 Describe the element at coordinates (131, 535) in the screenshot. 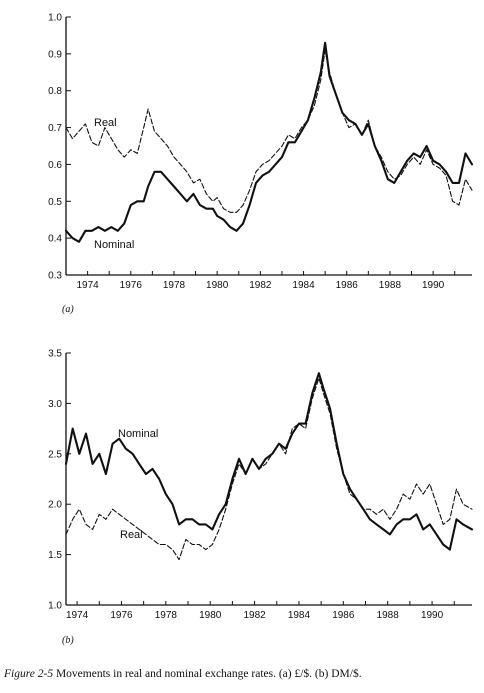

I see `panel-b-real-label: Real` at that location.